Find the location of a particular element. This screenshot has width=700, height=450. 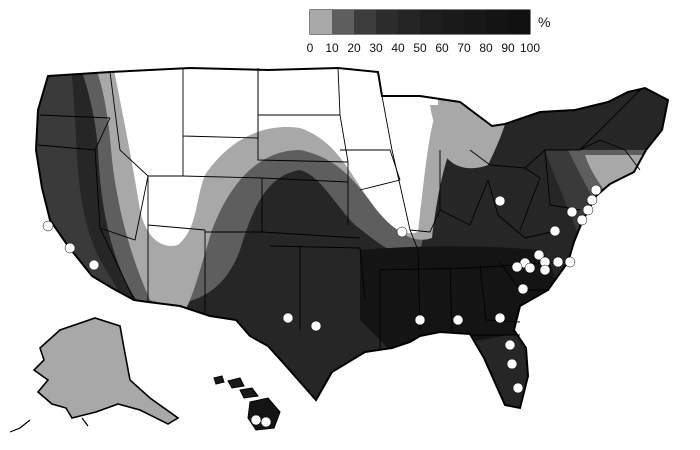

aleutian-islands is located at coordinates (20, 426).